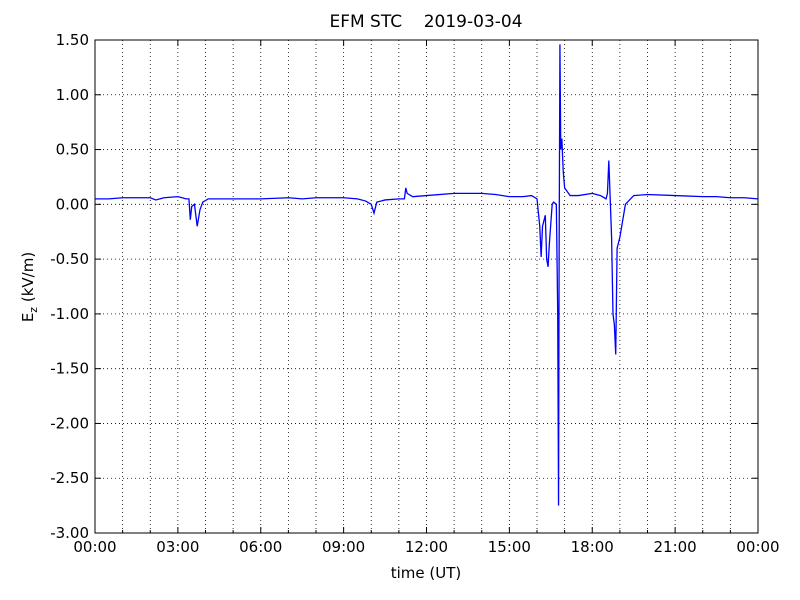 The image size is (800, 600). Describe the element at coordinates (69, 478) in the screenshot. I see `y-tick-label: -2.50` at that location.